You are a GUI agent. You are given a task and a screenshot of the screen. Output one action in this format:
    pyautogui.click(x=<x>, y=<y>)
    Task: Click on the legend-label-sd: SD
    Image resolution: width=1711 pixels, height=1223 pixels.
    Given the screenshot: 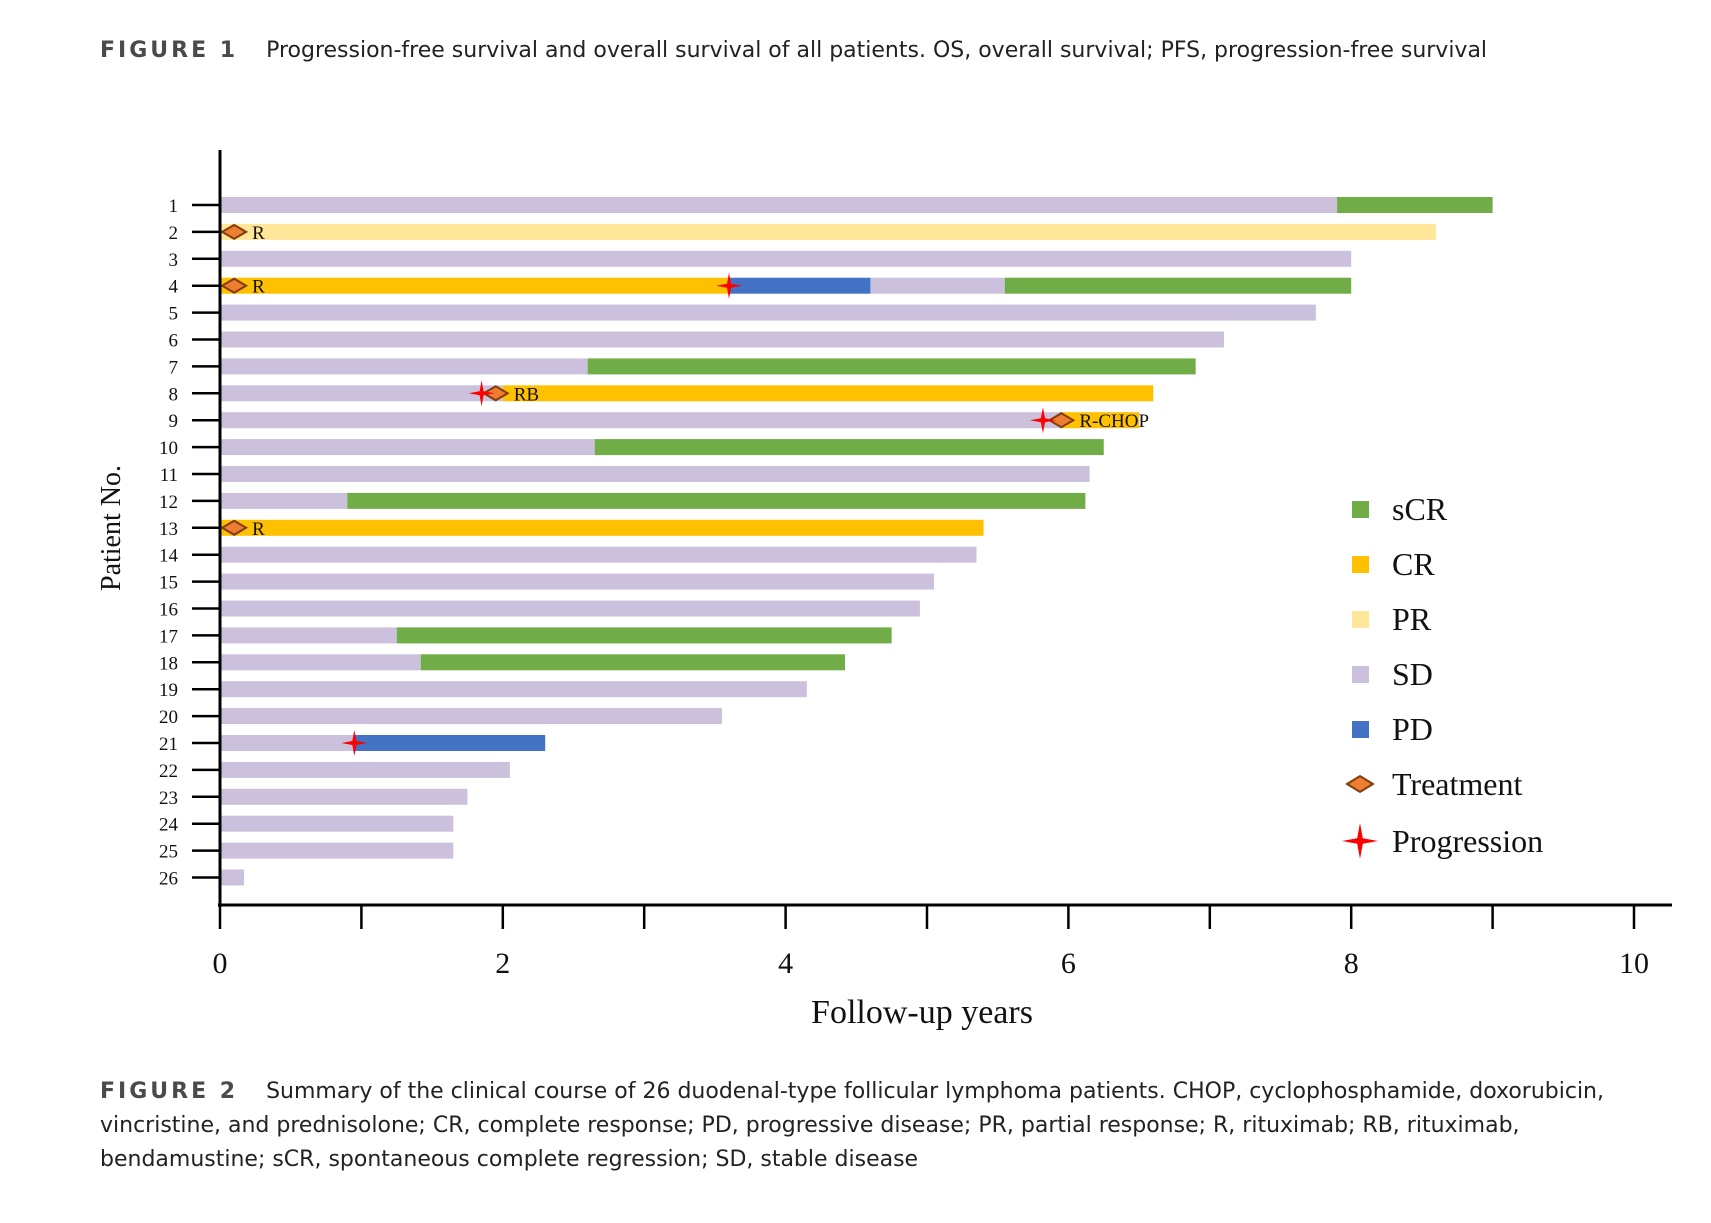 What is the action you would take?
    pyautogui.click(x=1412, y=674)
    